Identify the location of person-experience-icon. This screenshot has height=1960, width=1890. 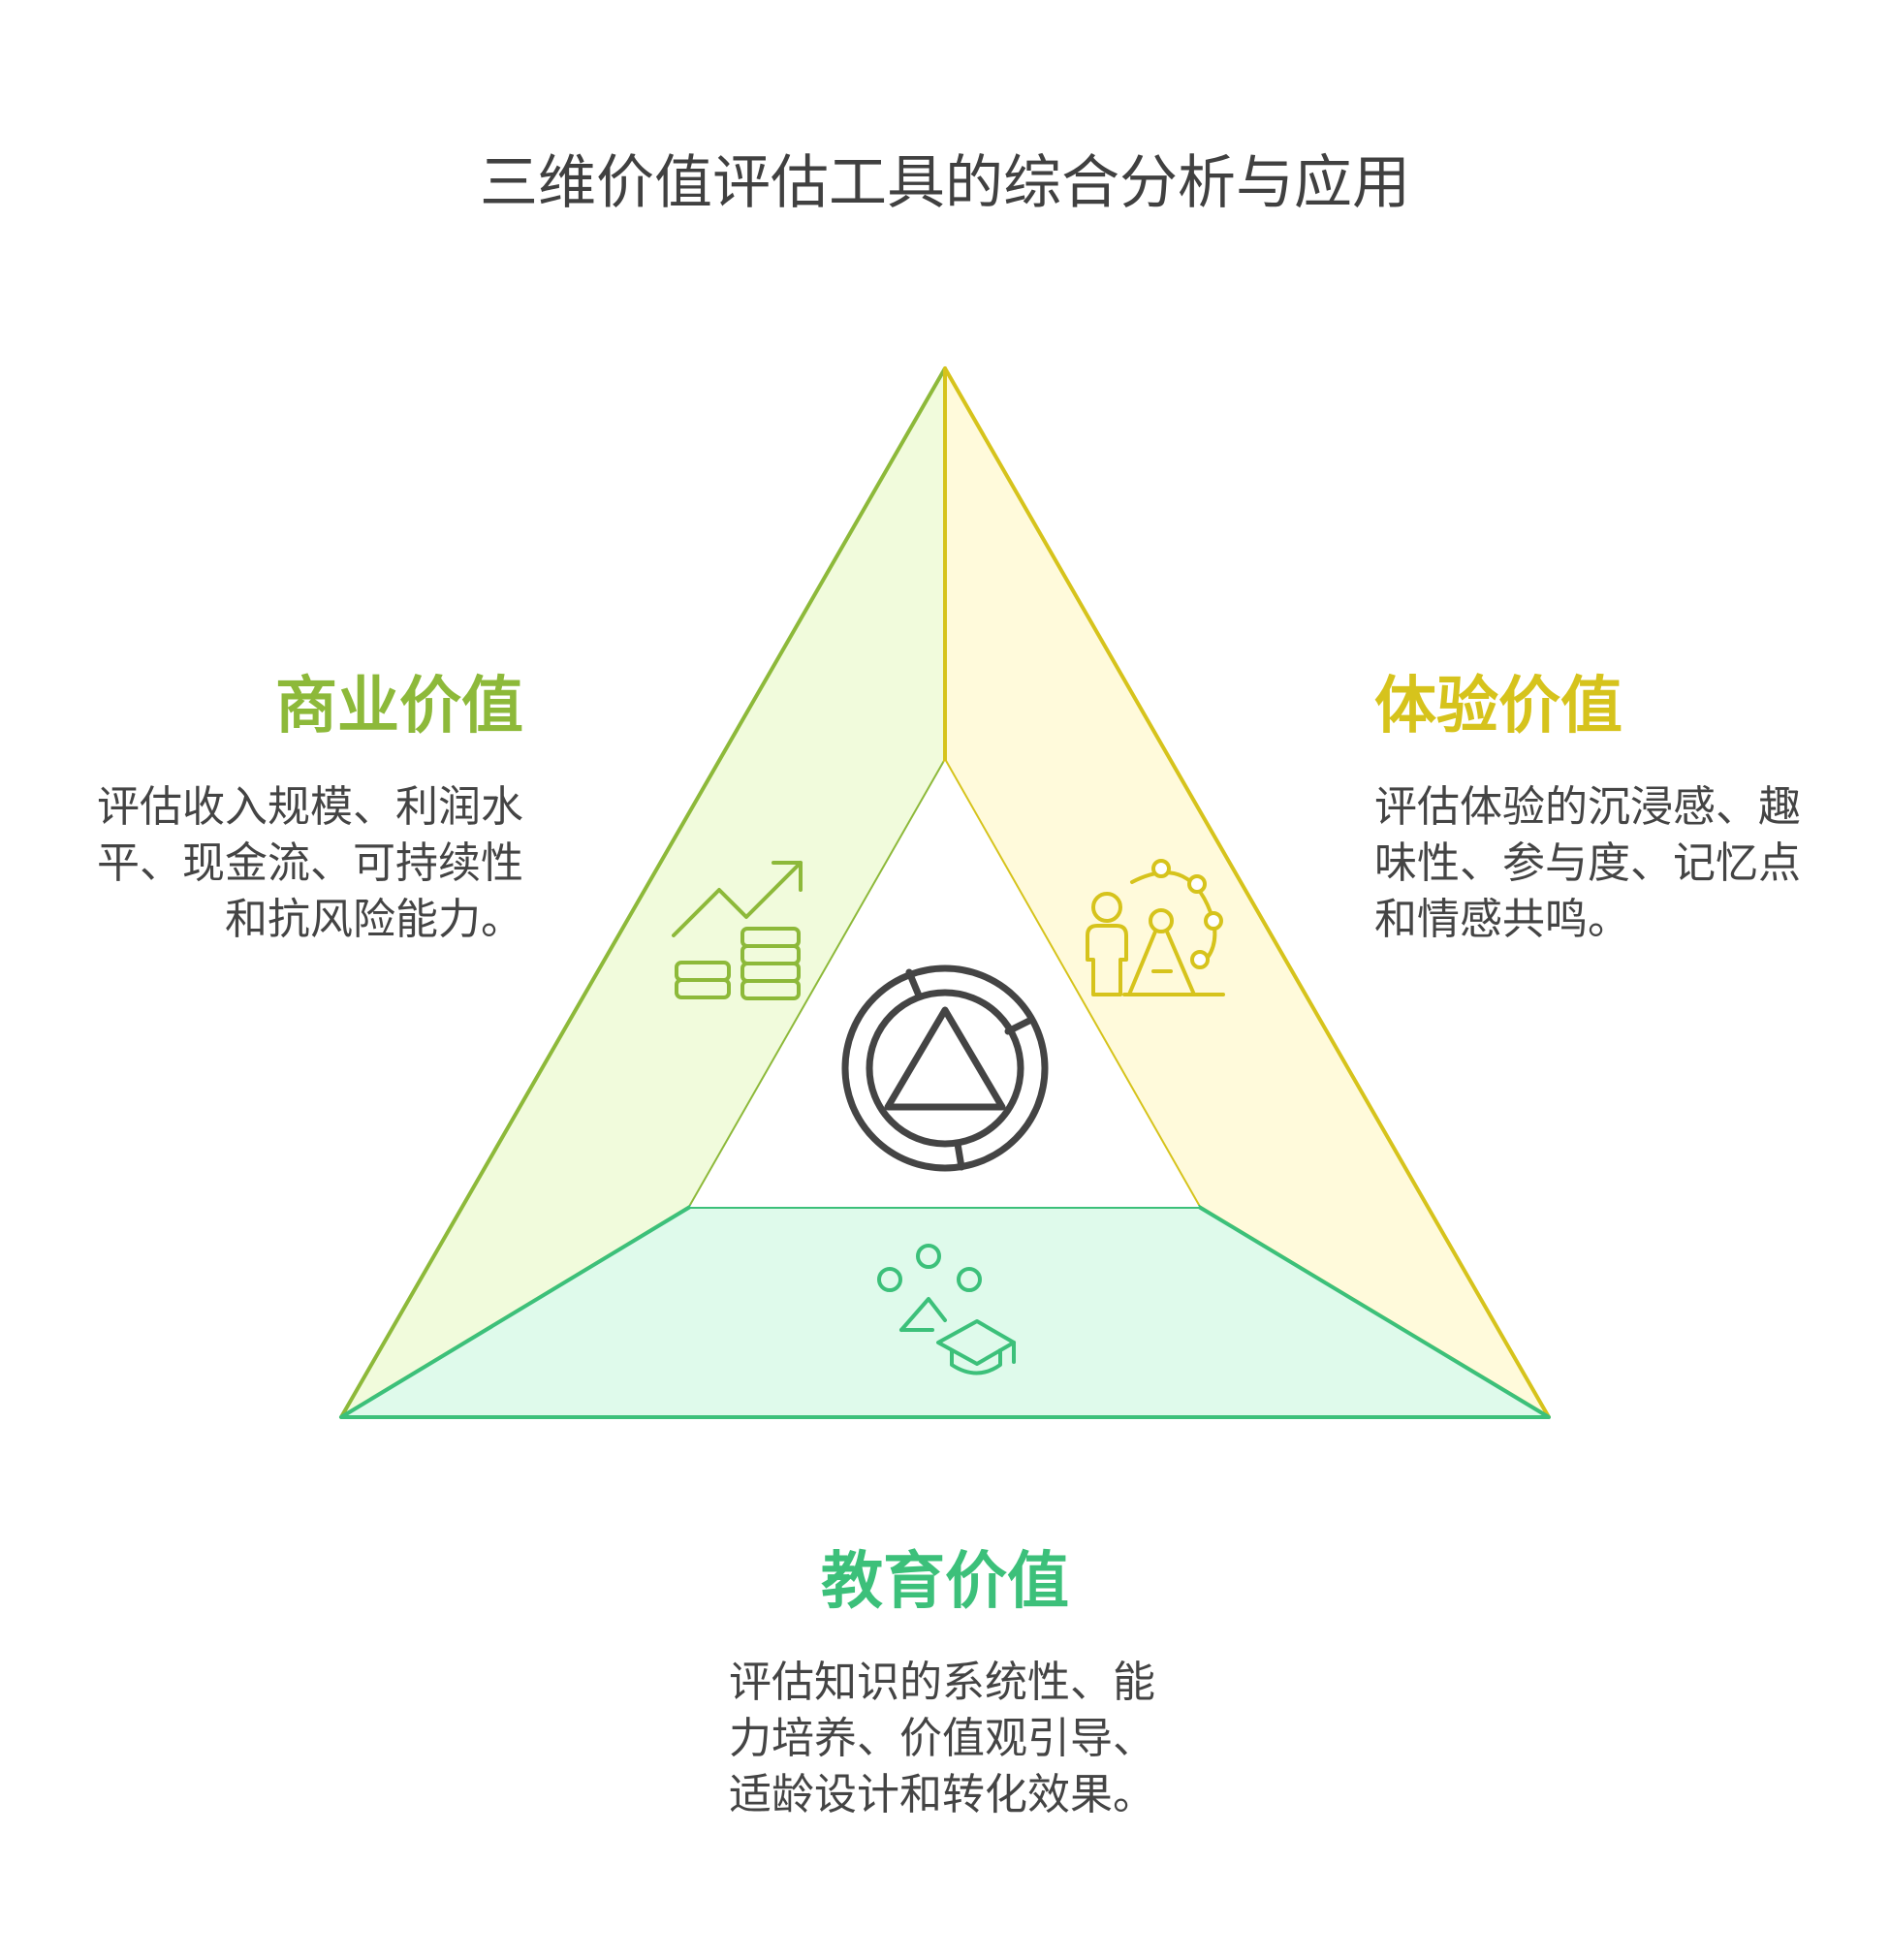
(1155, 927).